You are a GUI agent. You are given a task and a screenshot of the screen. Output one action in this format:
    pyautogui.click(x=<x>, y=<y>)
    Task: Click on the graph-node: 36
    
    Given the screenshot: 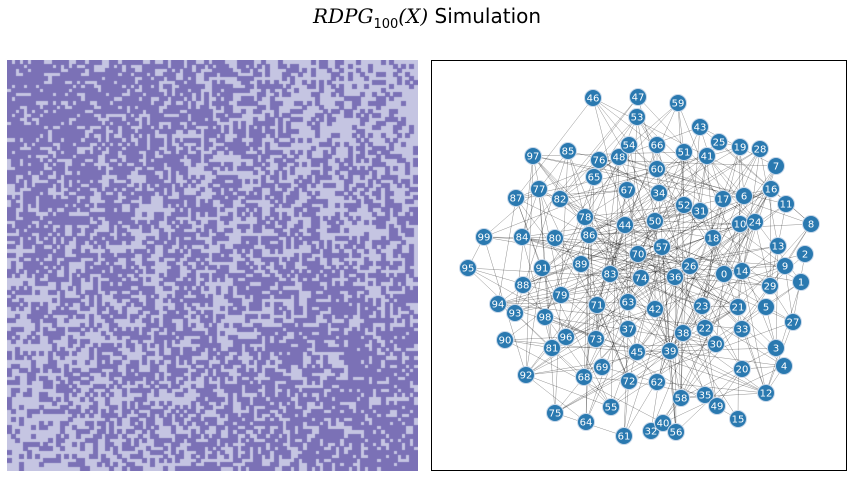 What is the action you would take?
    pyautogui.click(x=675, y=277)
    